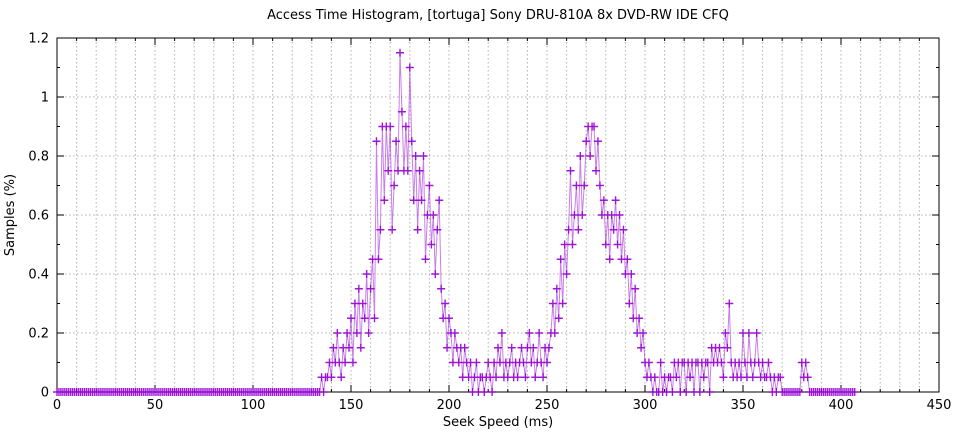 The height and width of the screenshot is (432, 960). Describe the element at coordinates (351, 405) in the screenshot. I see `x-tick-label: 150` at that location.